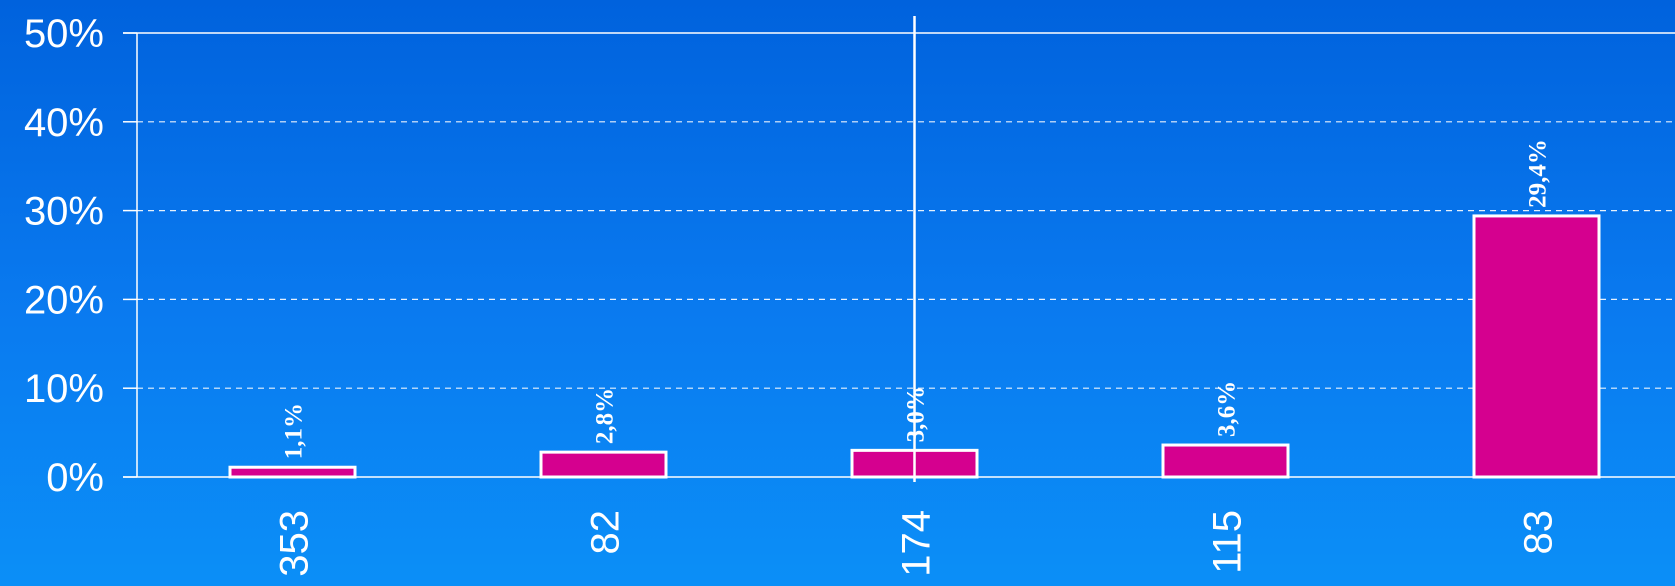  Describe the element at coordinates (64, 34) in the screenshot. I see `y-tick-label: 50%` at that location.